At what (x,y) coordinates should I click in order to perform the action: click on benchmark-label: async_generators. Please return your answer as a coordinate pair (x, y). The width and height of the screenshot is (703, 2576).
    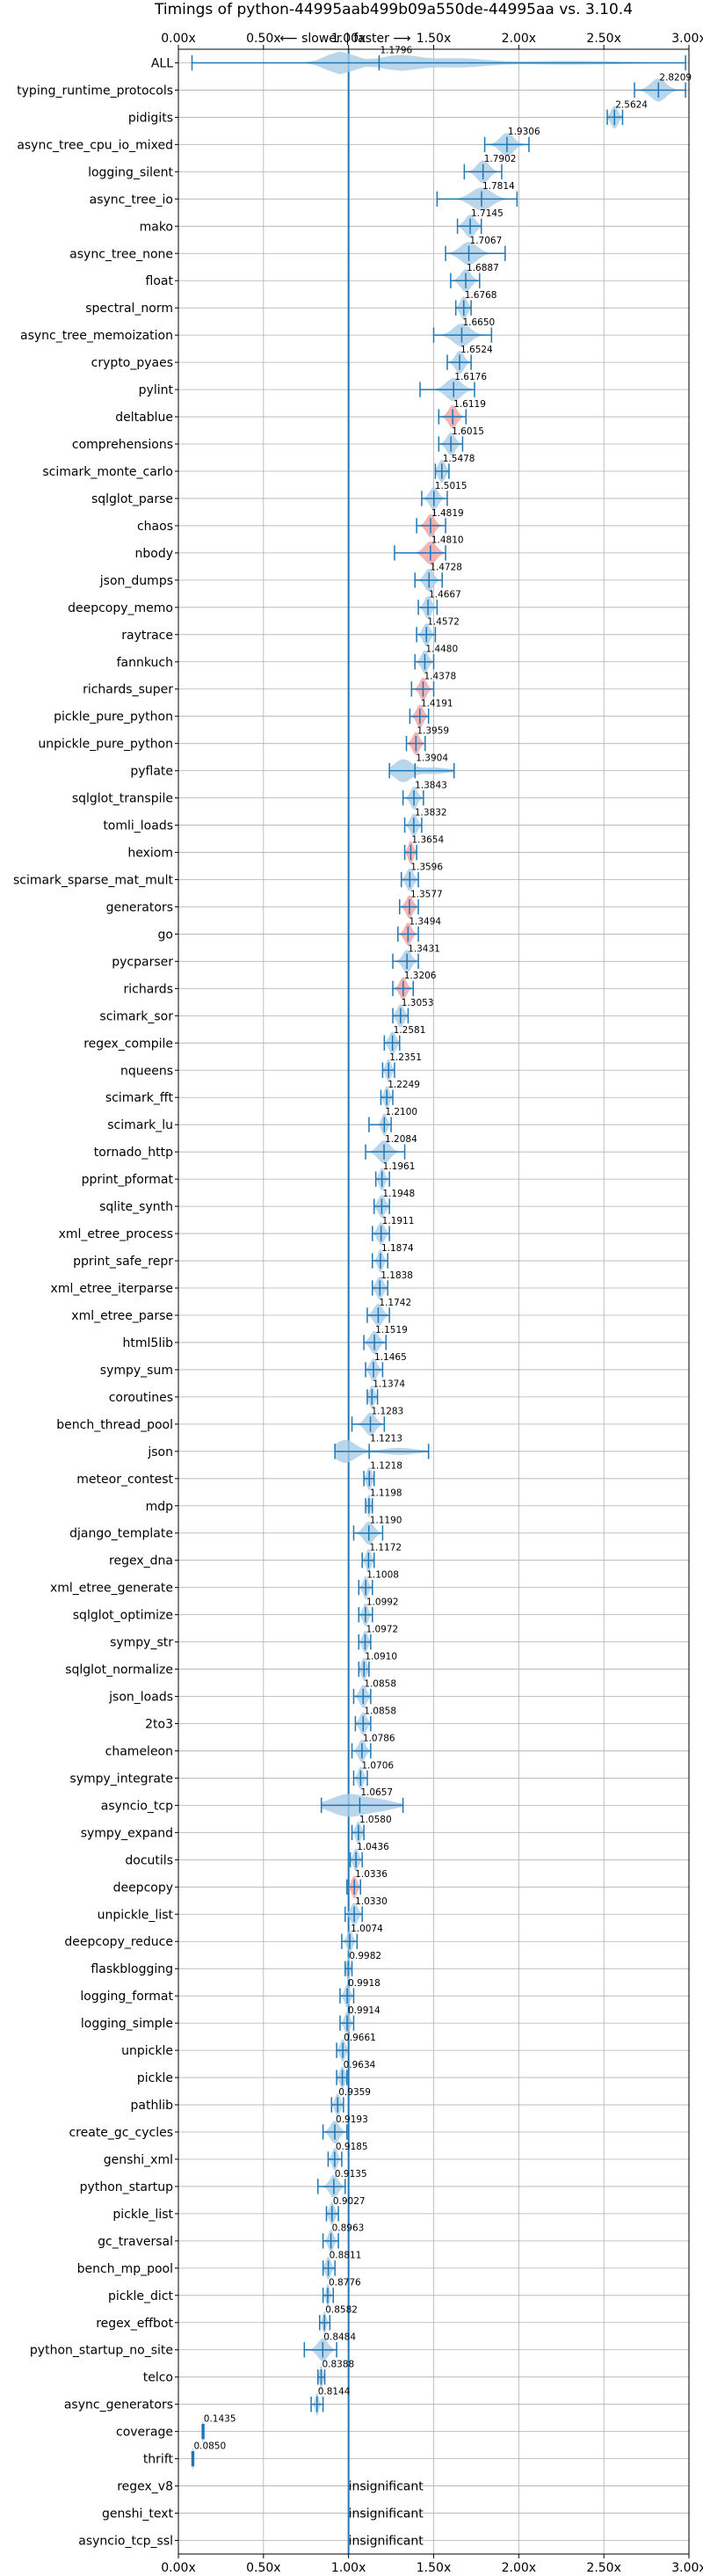
    Looking at the image, I should click on (119, 2405).